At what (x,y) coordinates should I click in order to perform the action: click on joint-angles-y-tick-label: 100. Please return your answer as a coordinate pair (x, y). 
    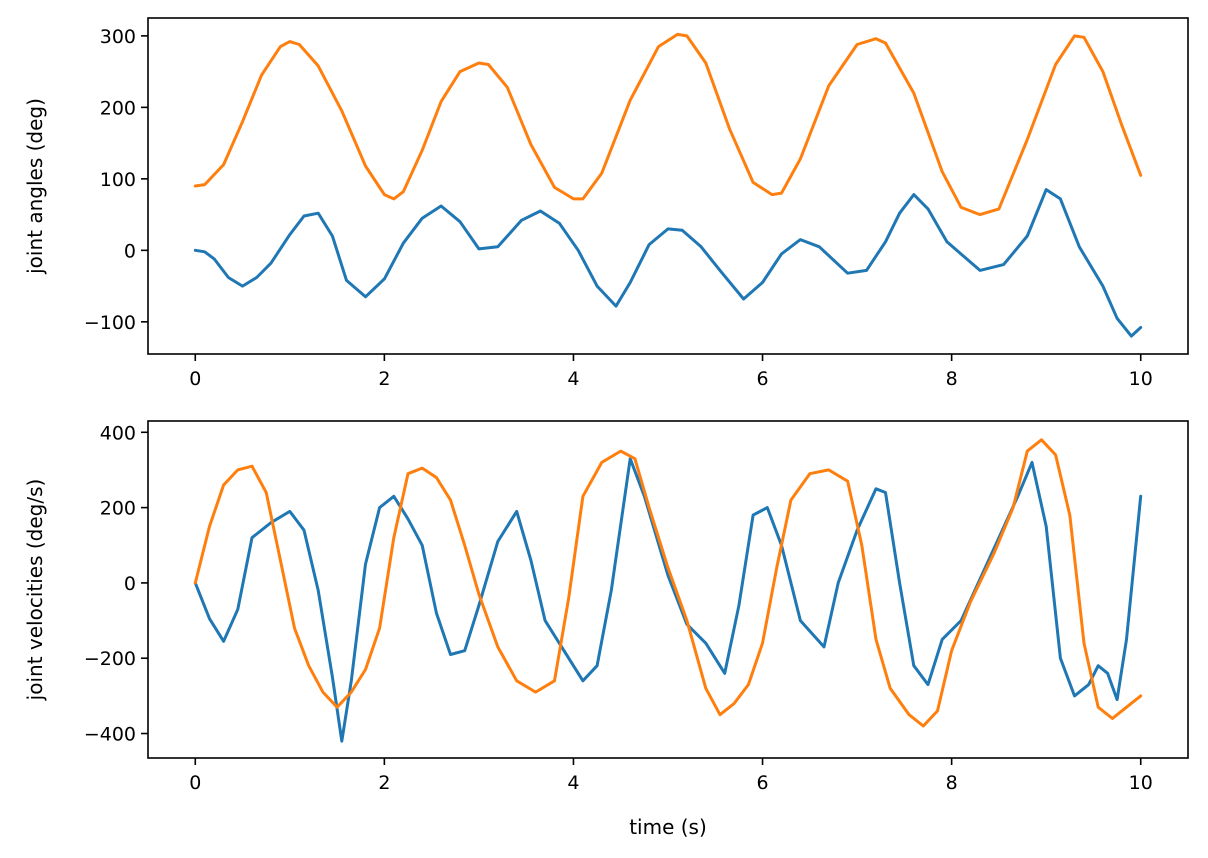
    Looking at the image, I should click on (118, 180).